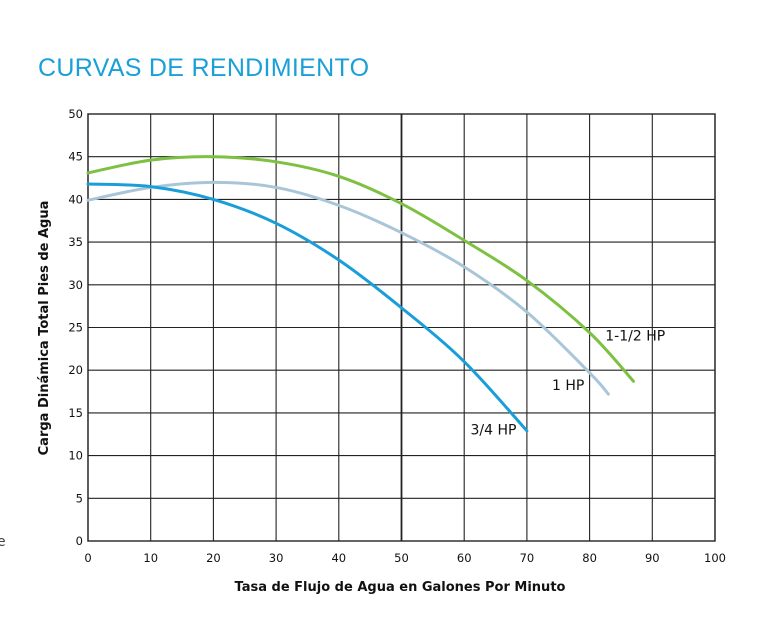 This screenshot has height=641, width=779. What do you see at coordinates (715, 558) in the screenshot?
I see `x-tick-label: 100` at bounding box center [715, 558].